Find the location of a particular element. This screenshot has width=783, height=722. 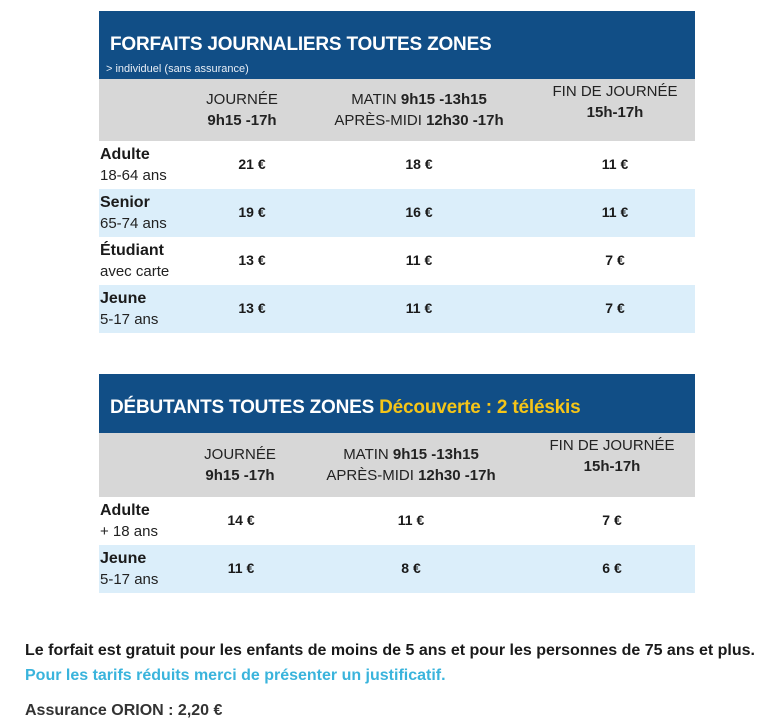

price-full-day: 19 € is located at coordinates (252, 212).